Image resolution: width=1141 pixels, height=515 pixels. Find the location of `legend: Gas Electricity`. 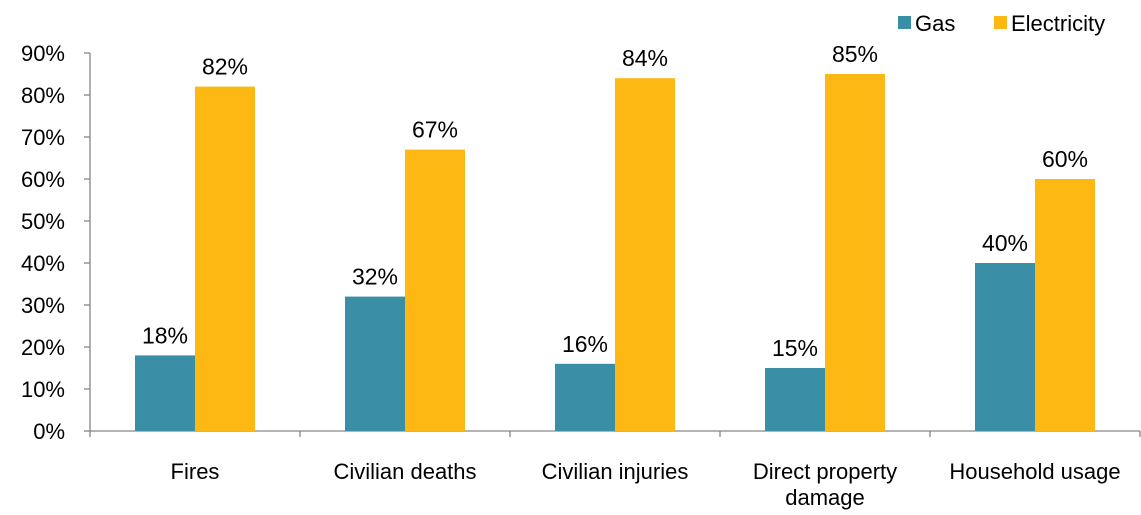

legend: Gas Electricity is located at coordinates (1001, 23).